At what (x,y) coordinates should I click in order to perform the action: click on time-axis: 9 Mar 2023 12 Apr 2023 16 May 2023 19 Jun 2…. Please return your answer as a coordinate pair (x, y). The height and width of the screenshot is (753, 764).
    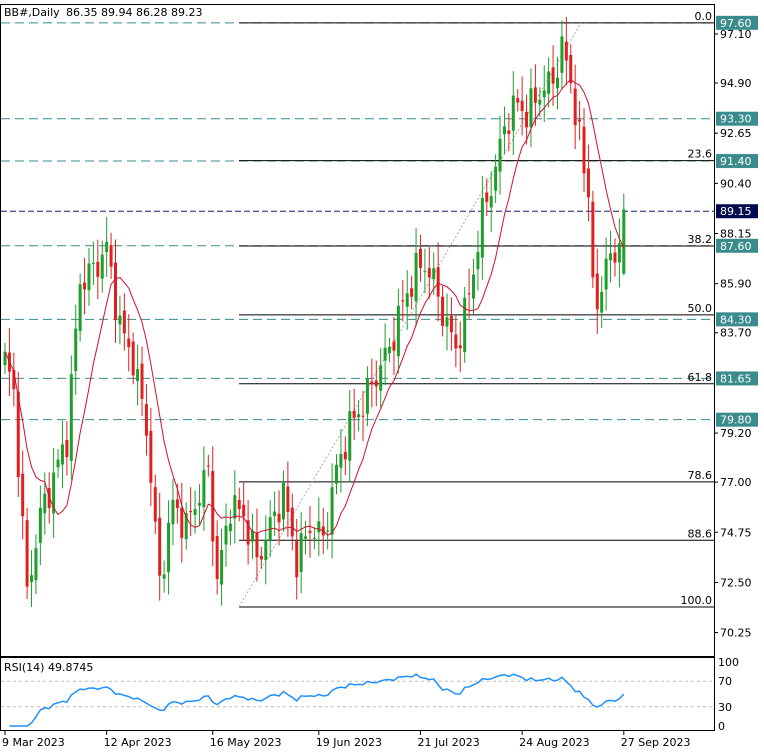
    Looking at the image, I should click on (346, 739).